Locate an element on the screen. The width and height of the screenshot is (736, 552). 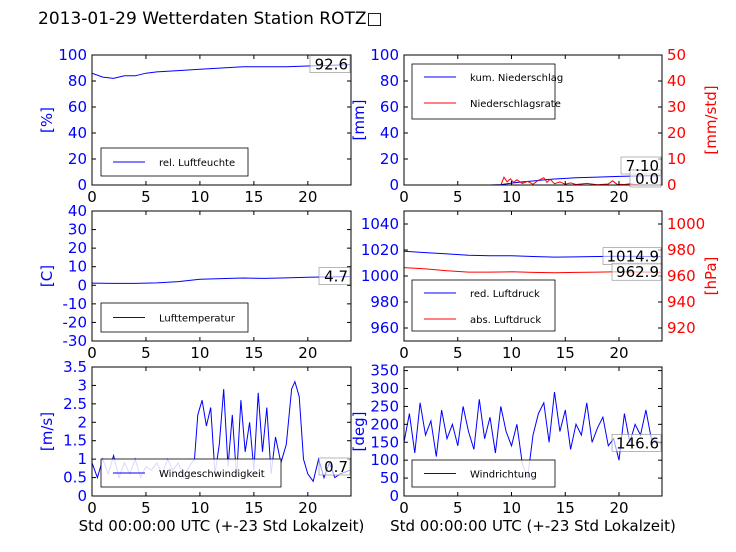
legend-label: Niederschlagsrate is located at coordinates (515, 104).